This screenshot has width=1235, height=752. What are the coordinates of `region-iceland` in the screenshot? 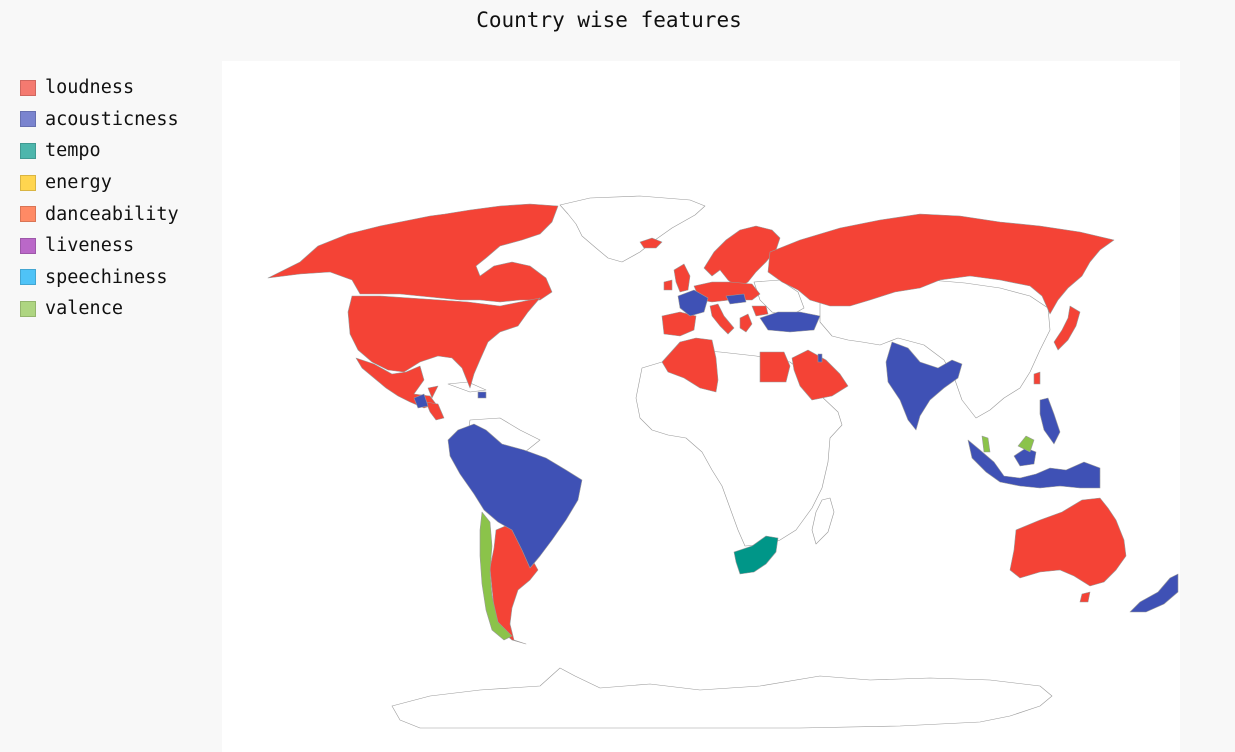 It's located at (651, 243).